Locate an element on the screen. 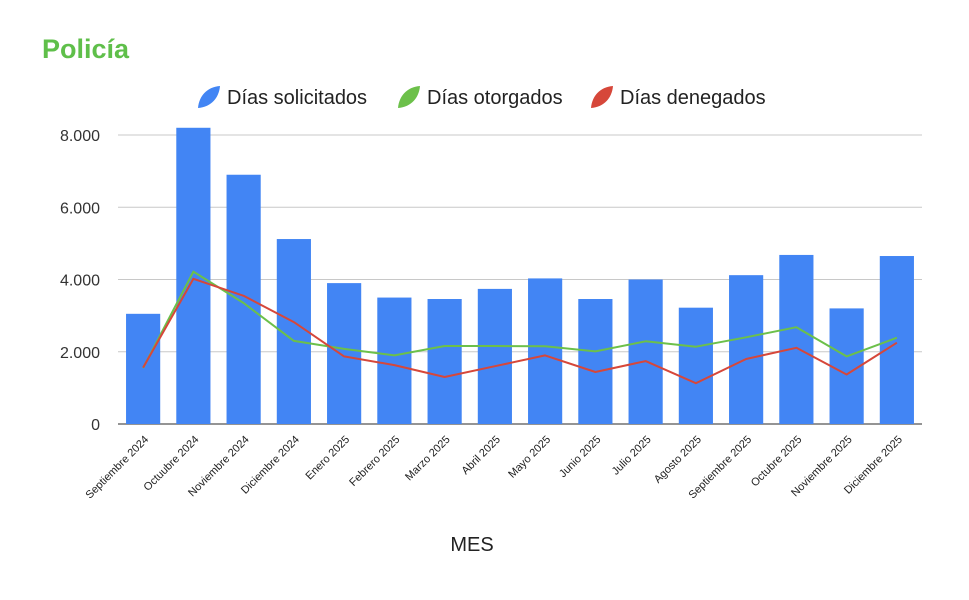 This screenshot has height=600, width=969. y-tick-label: 4.000 is located at coordinates (80, 281).